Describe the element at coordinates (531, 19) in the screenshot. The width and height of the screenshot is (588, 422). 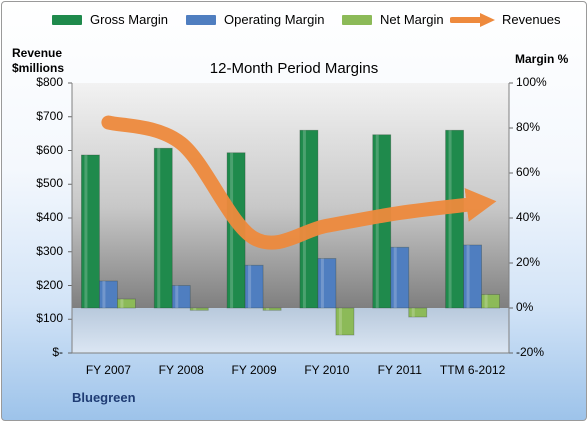
I see `legend-label-revenues: Revenues` at that location.